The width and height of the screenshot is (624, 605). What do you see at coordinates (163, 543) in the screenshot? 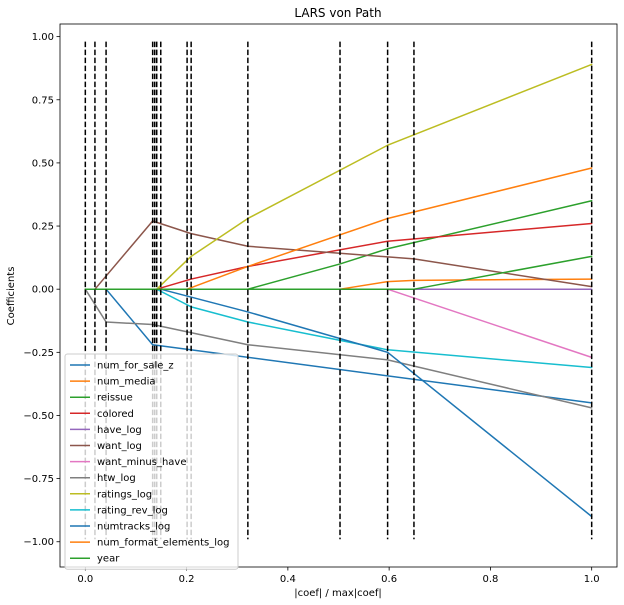
I see `legend-label: num_format_elements_log` at bounding box center [163, 543].